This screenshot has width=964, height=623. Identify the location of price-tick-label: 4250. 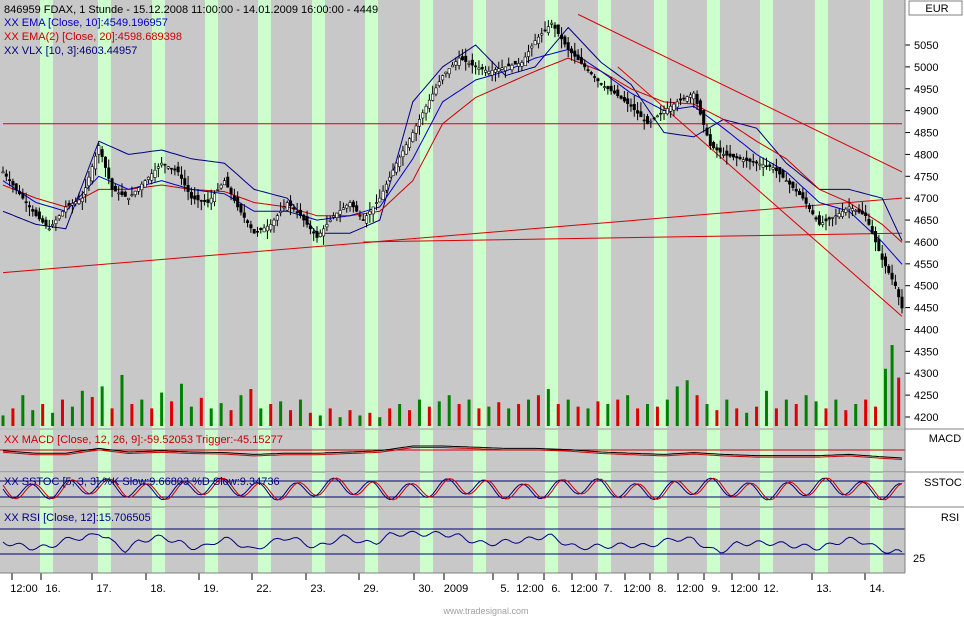
(926, 396).